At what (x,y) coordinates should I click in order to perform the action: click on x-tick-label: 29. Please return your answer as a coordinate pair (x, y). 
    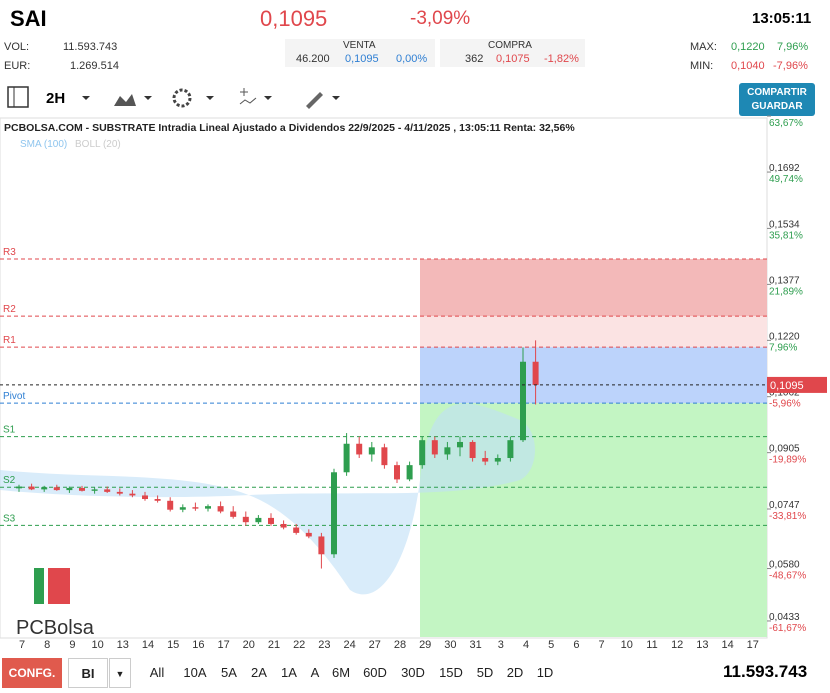
    Looking at the image, I should click on (425, 645).